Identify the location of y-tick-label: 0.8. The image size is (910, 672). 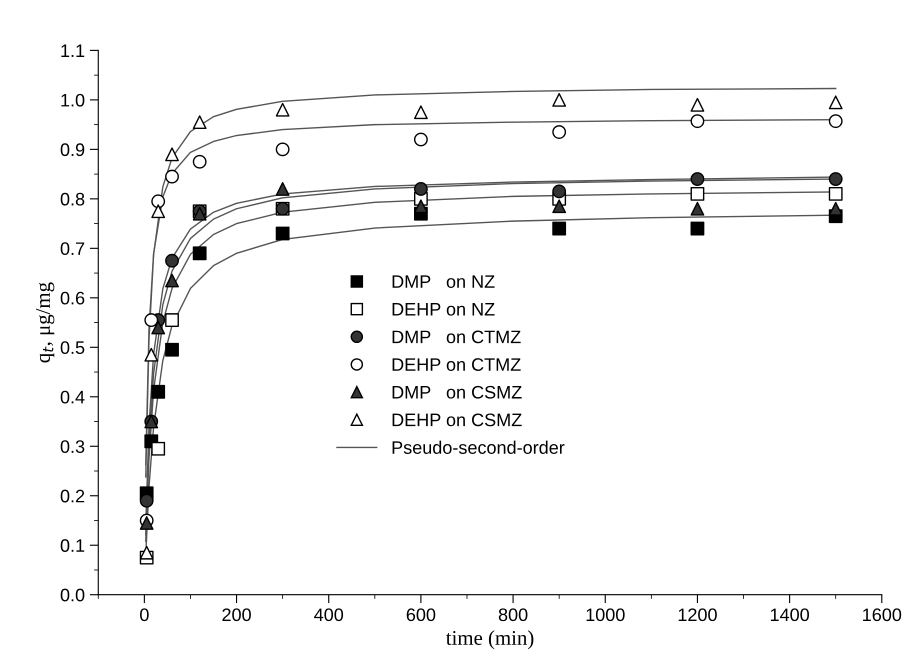
(72, 199).